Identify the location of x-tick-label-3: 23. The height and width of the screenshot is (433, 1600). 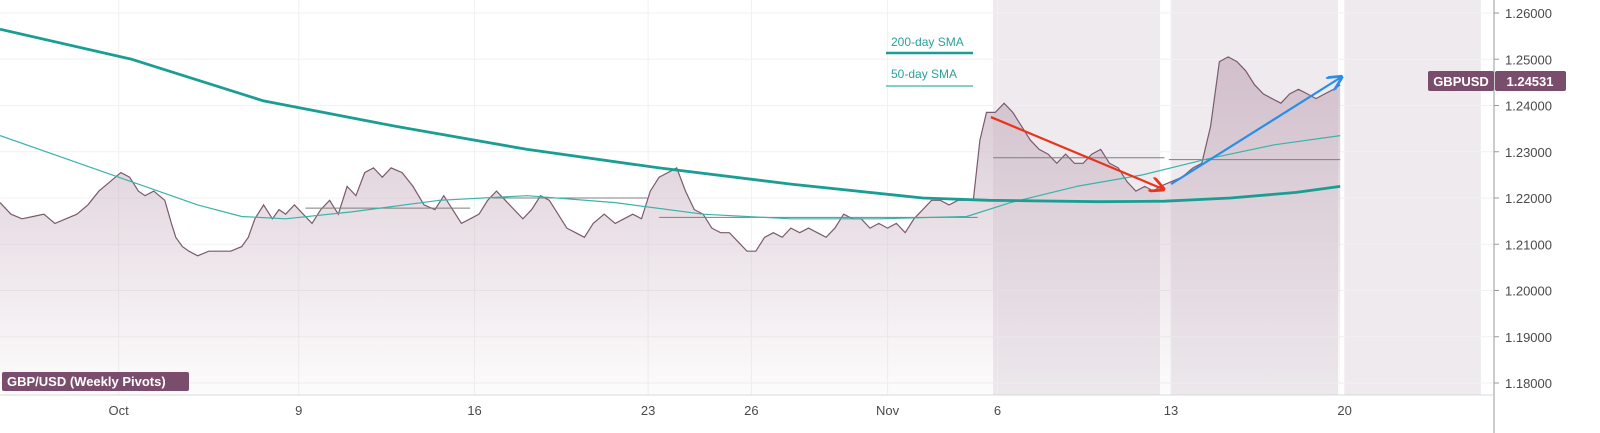
(648, 410).